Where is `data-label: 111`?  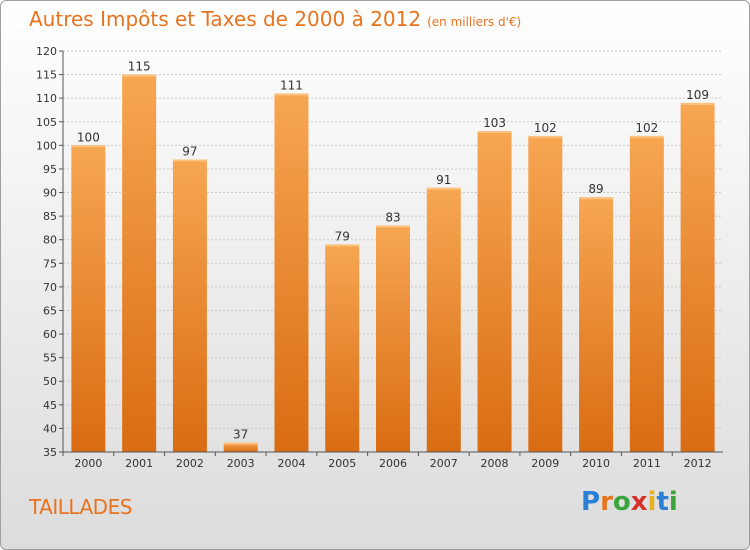
data-label: 111 is located at coordinates (291, 85).